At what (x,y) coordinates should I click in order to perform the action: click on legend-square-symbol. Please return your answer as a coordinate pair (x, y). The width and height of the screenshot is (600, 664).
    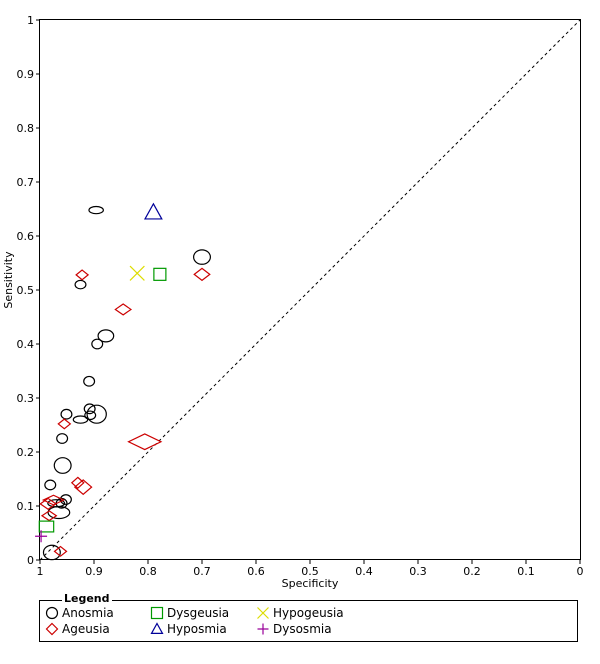
    Looking at the image, I should click on (157, 613).